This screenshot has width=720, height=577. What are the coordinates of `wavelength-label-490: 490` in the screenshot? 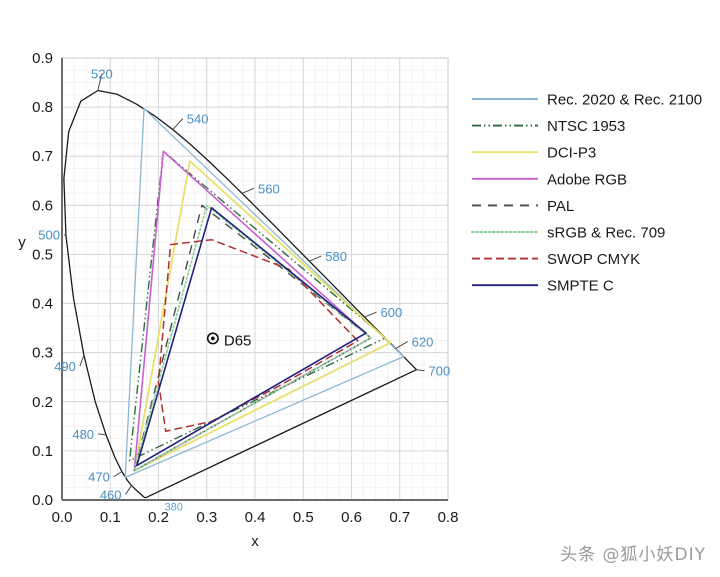 It's located at (65, 366).